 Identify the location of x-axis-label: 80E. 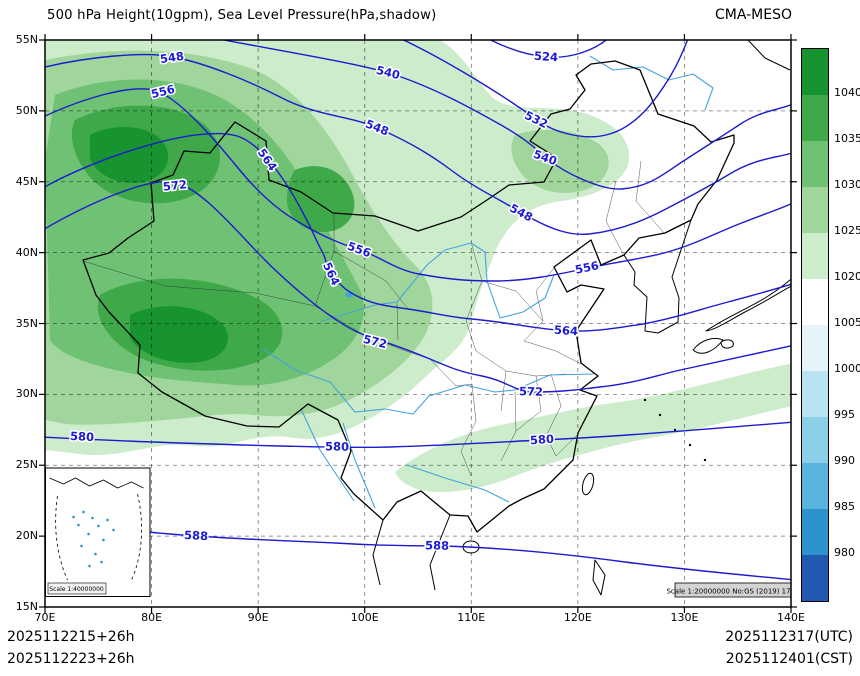
(152, 617).